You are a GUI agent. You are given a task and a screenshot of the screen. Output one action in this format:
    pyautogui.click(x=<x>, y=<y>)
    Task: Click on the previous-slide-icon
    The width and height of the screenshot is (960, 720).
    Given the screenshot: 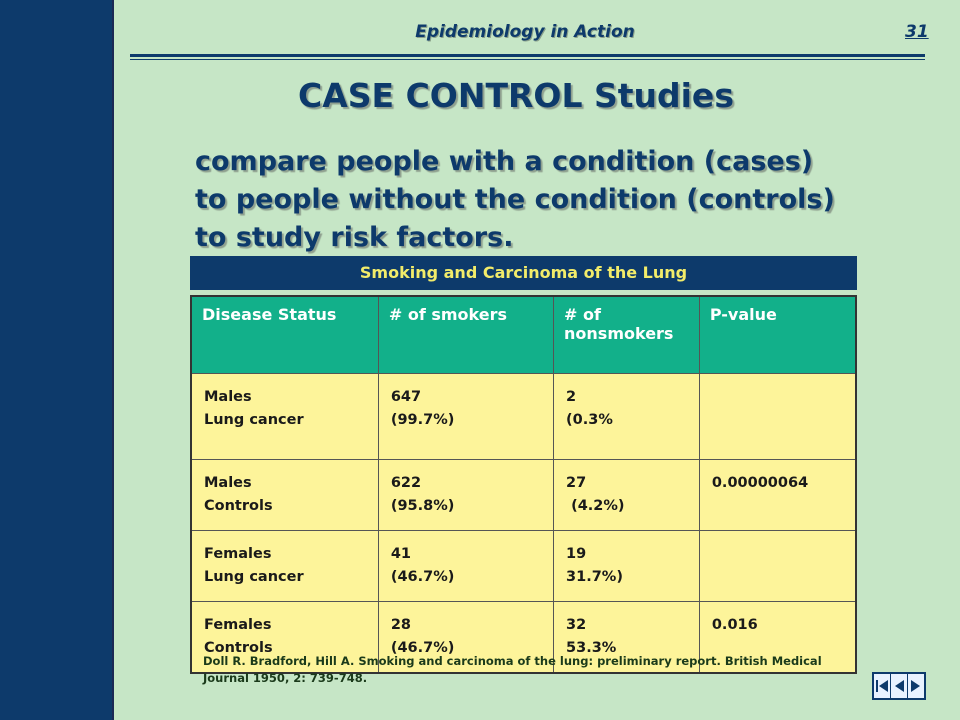 What is the action you would take?
    pyautogui.click(x=899, y=686)
    